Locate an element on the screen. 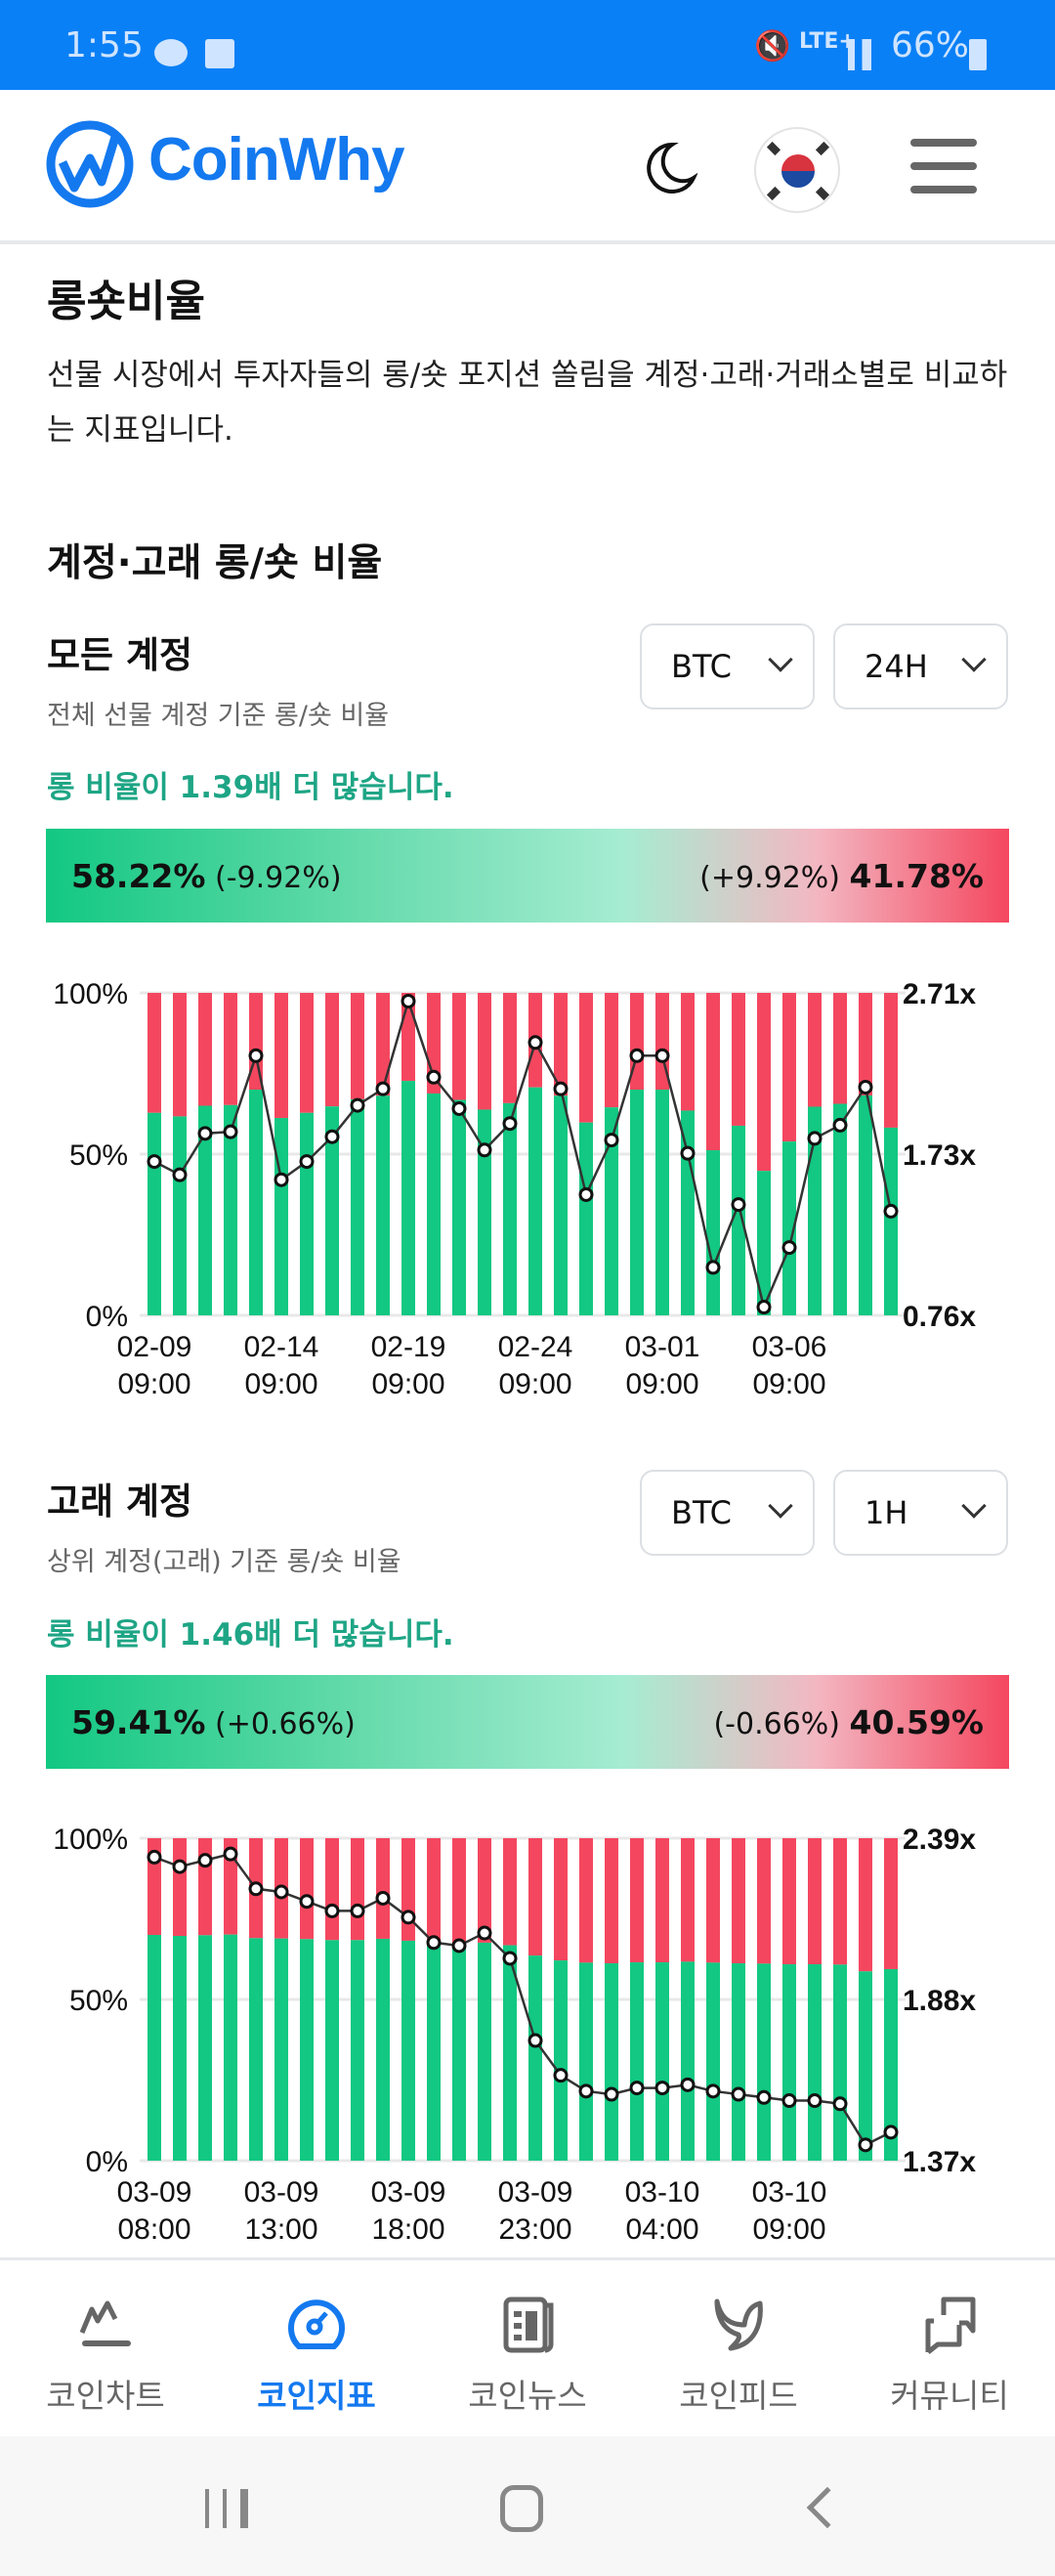  newspaper-icon is located at coordinates (528, 2325).